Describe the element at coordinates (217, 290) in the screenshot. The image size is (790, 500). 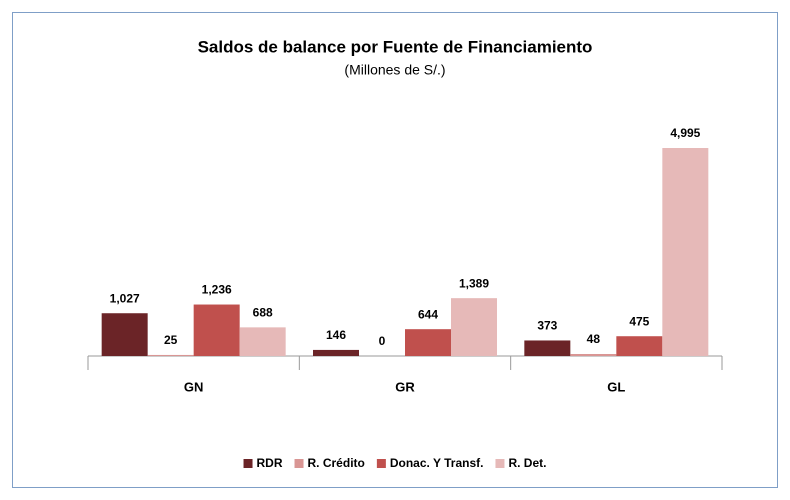
I see `data-label: 1,236` at that location.